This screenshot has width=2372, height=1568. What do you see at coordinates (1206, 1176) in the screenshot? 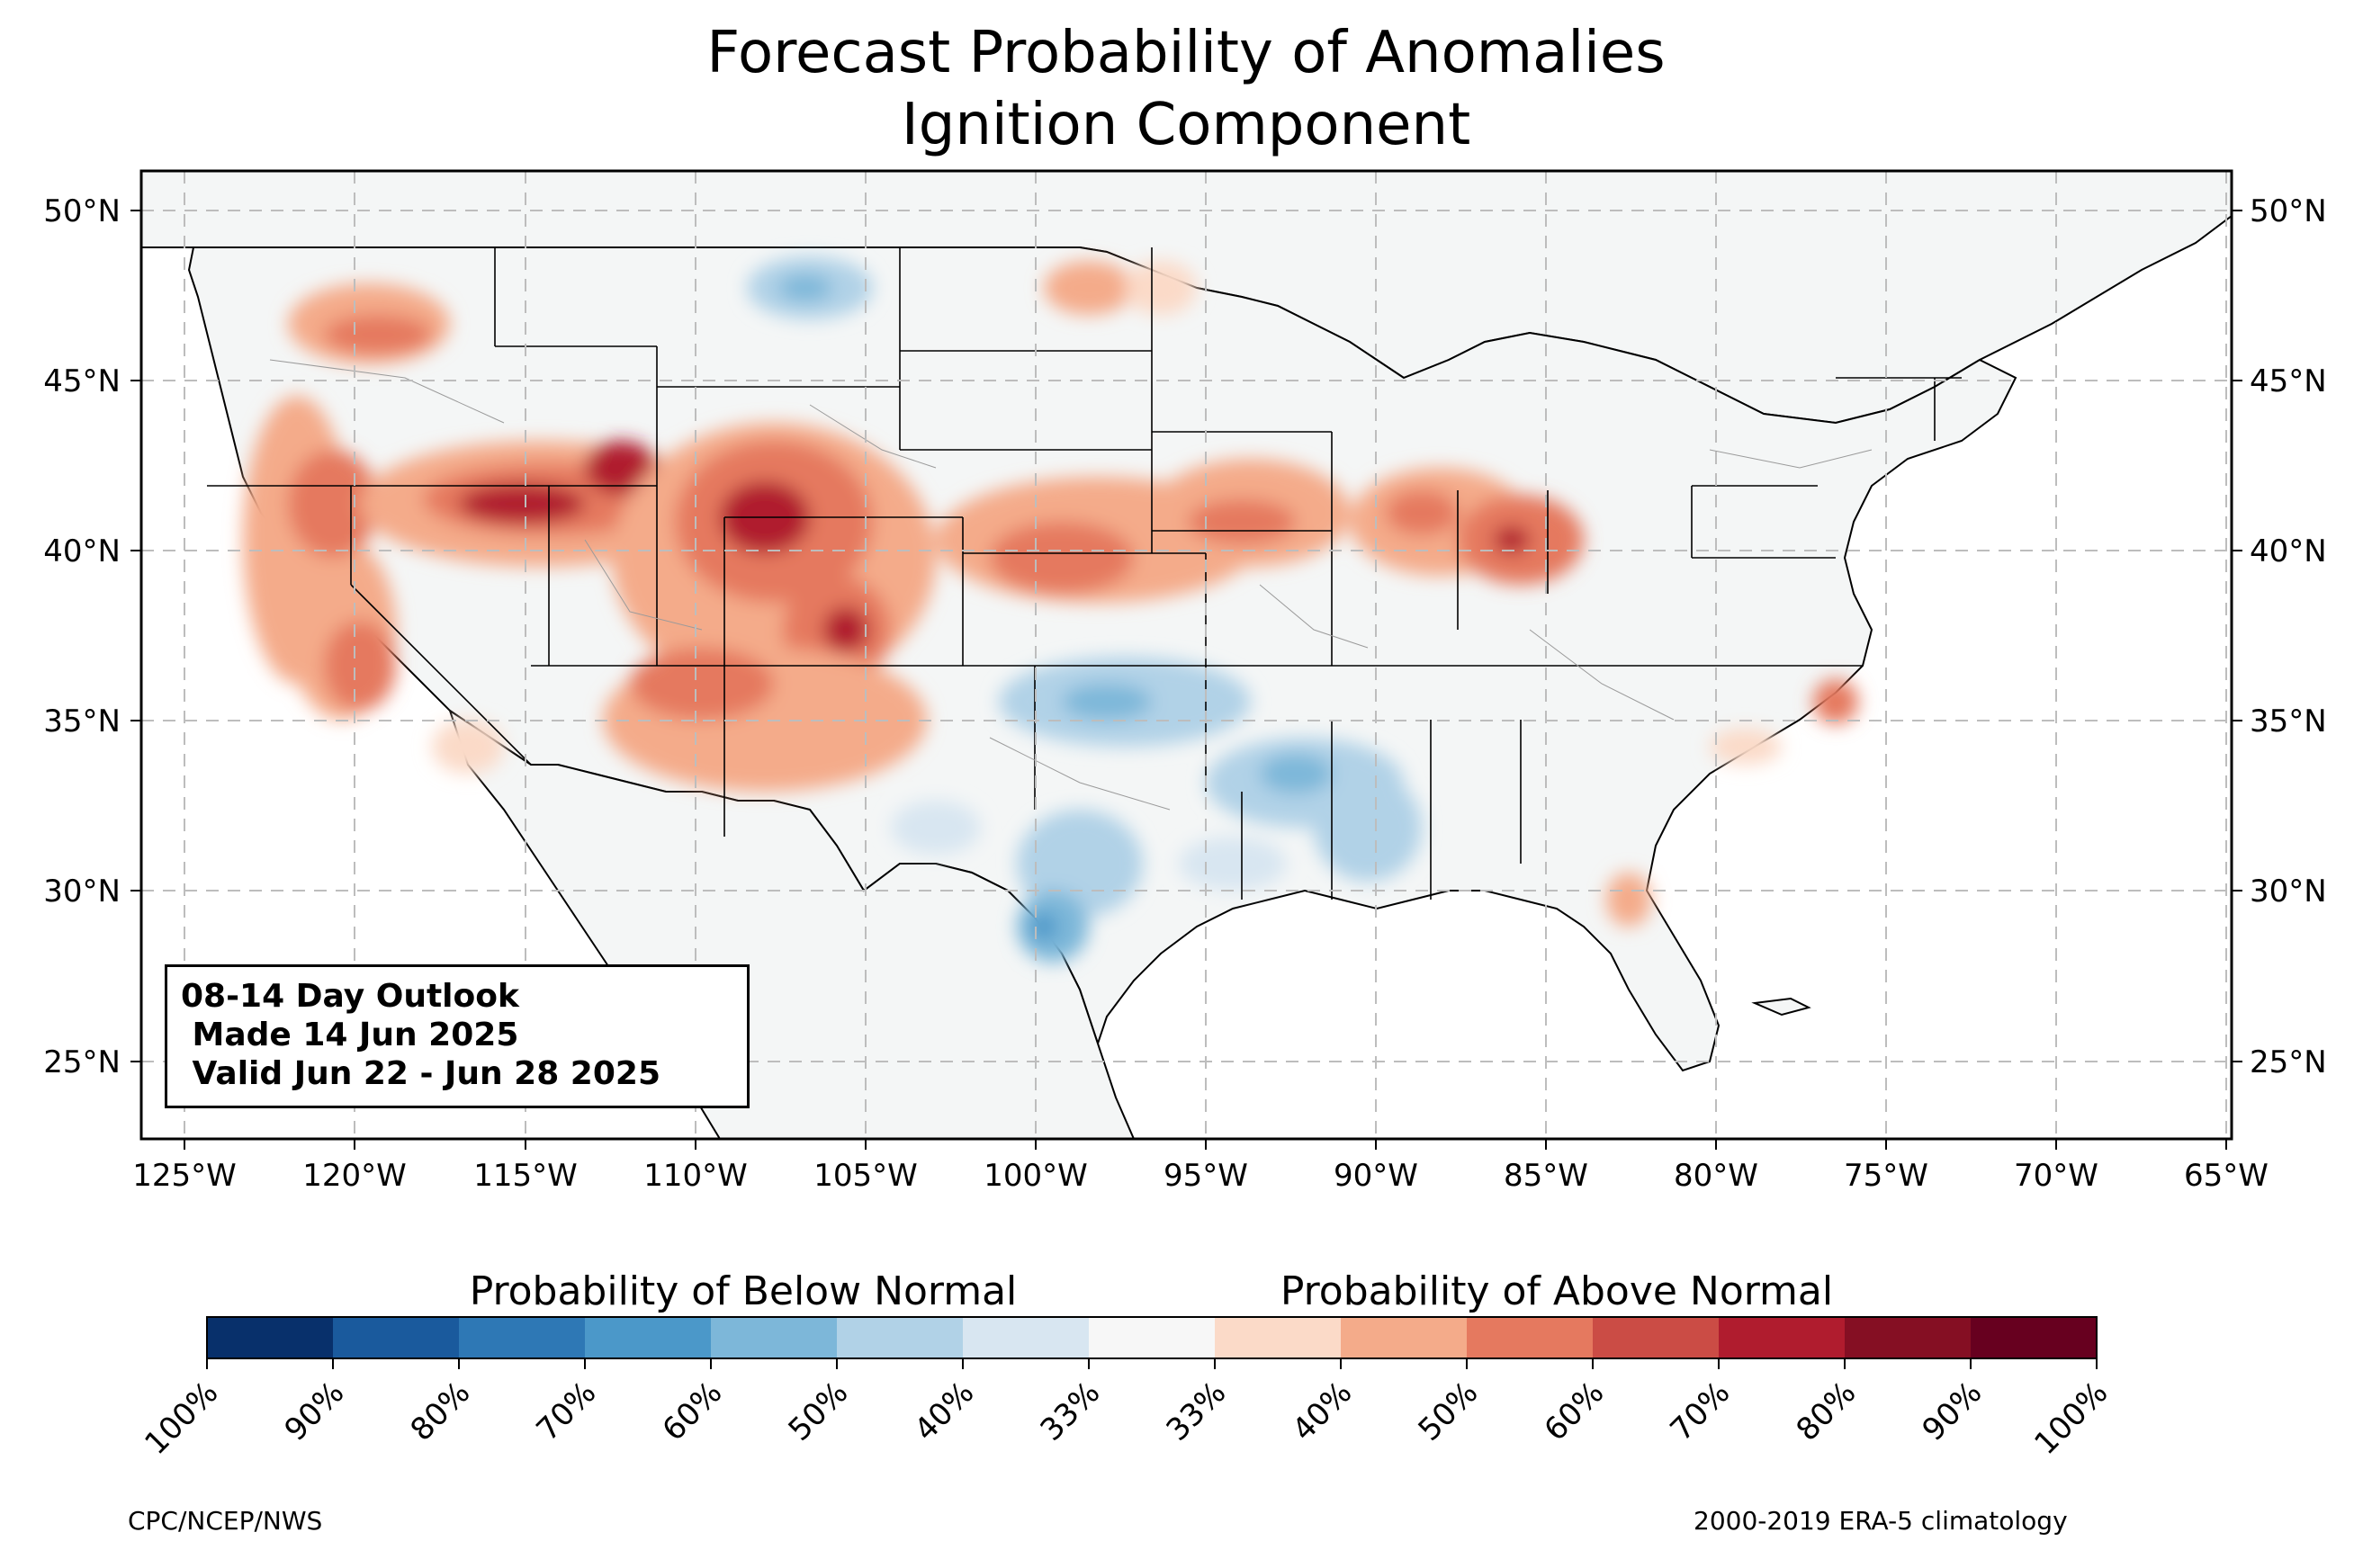
I see `lon-tick-label: 95°W` at bounding box center [1206, 1176].